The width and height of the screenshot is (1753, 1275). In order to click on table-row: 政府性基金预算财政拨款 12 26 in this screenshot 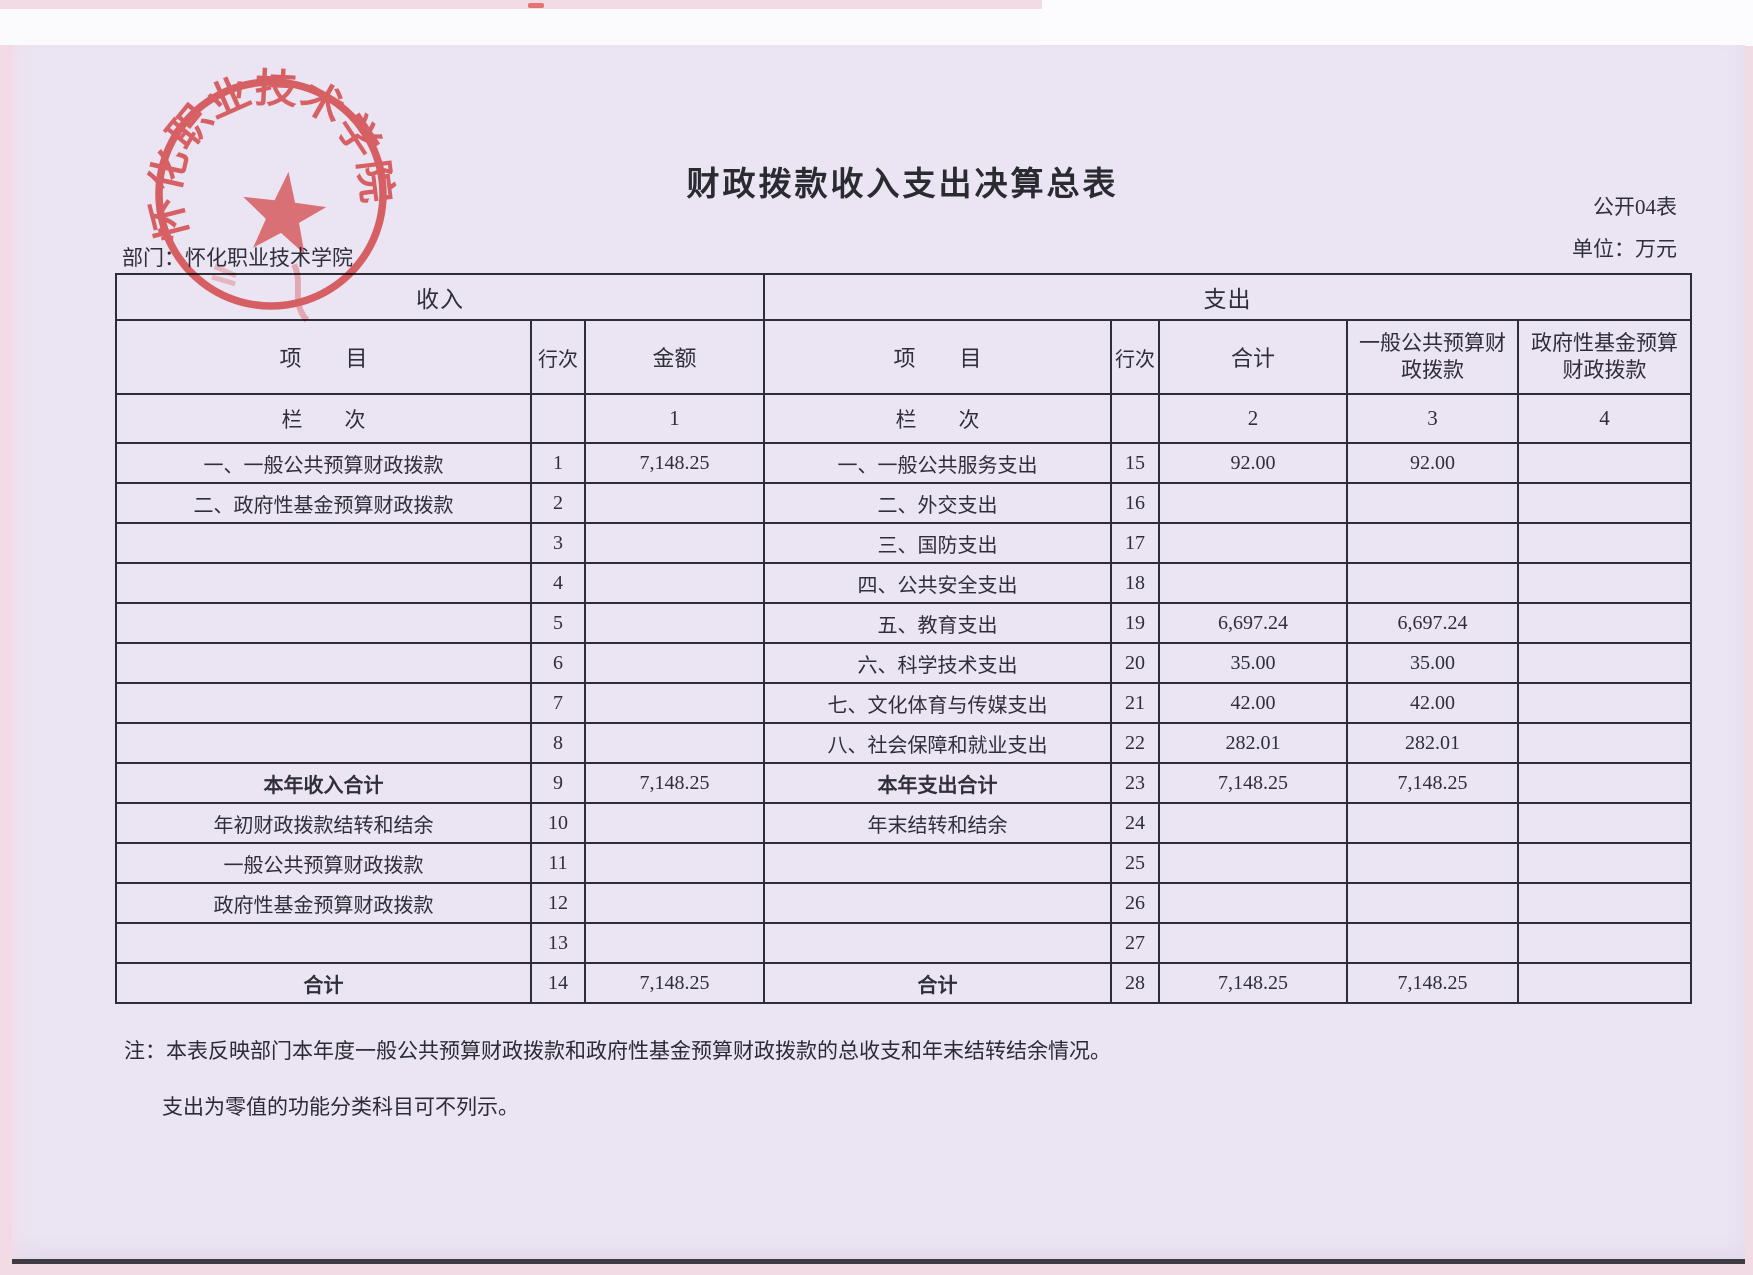, I will do `click(904, 903)`.